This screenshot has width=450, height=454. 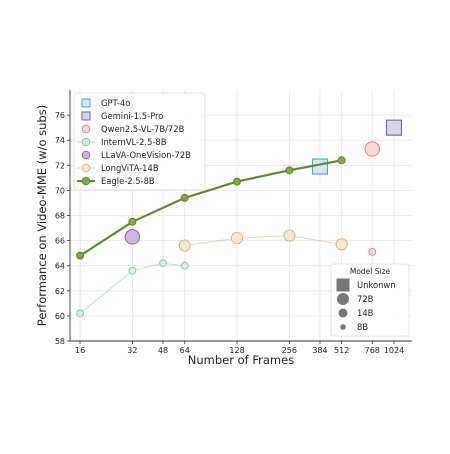 I want to click on y-tick-label: 72, so click(x=60, y=165).